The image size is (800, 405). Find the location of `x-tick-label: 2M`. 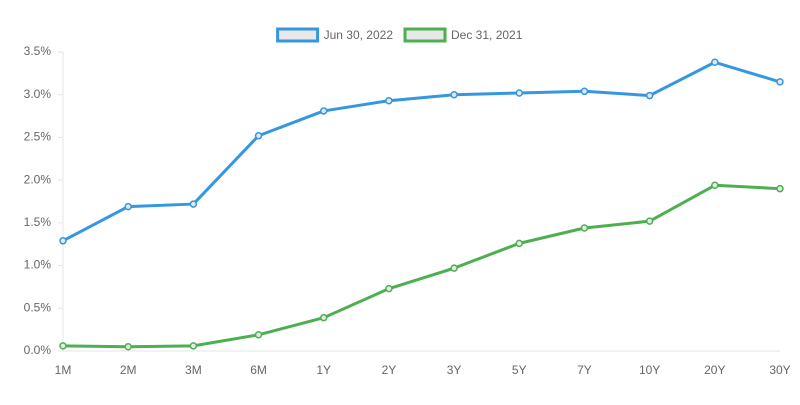

x-tick-label: 2M is located at coordinates (128, 370).